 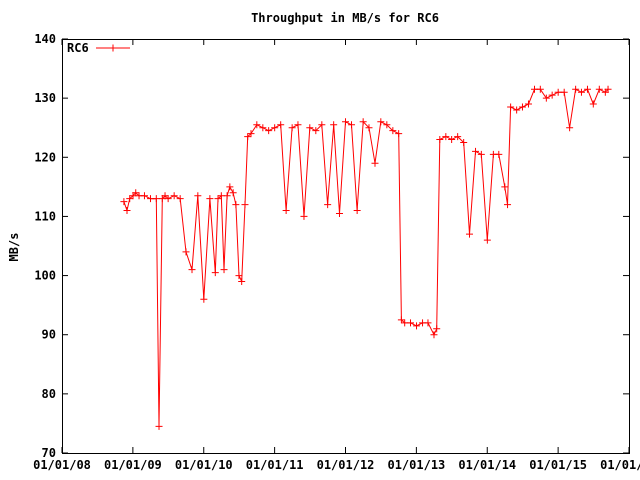 I want to click on y-tick-label: 110, so click(x=45, y=216).